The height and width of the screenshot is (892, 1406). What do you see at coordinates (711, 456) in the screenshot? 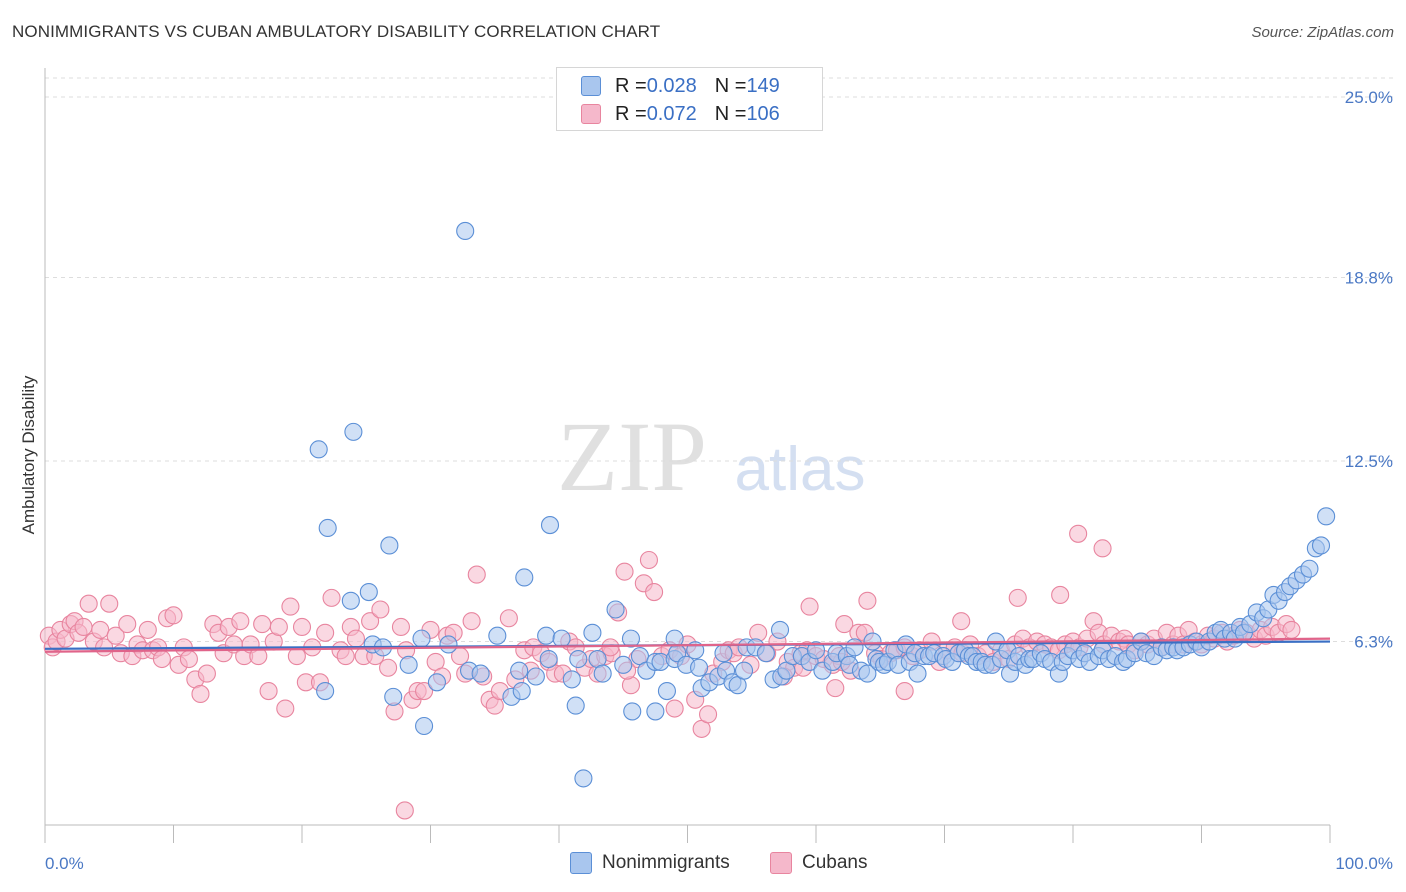
I see `watermark: ZIP atlas` at bounding box center [711, 456].